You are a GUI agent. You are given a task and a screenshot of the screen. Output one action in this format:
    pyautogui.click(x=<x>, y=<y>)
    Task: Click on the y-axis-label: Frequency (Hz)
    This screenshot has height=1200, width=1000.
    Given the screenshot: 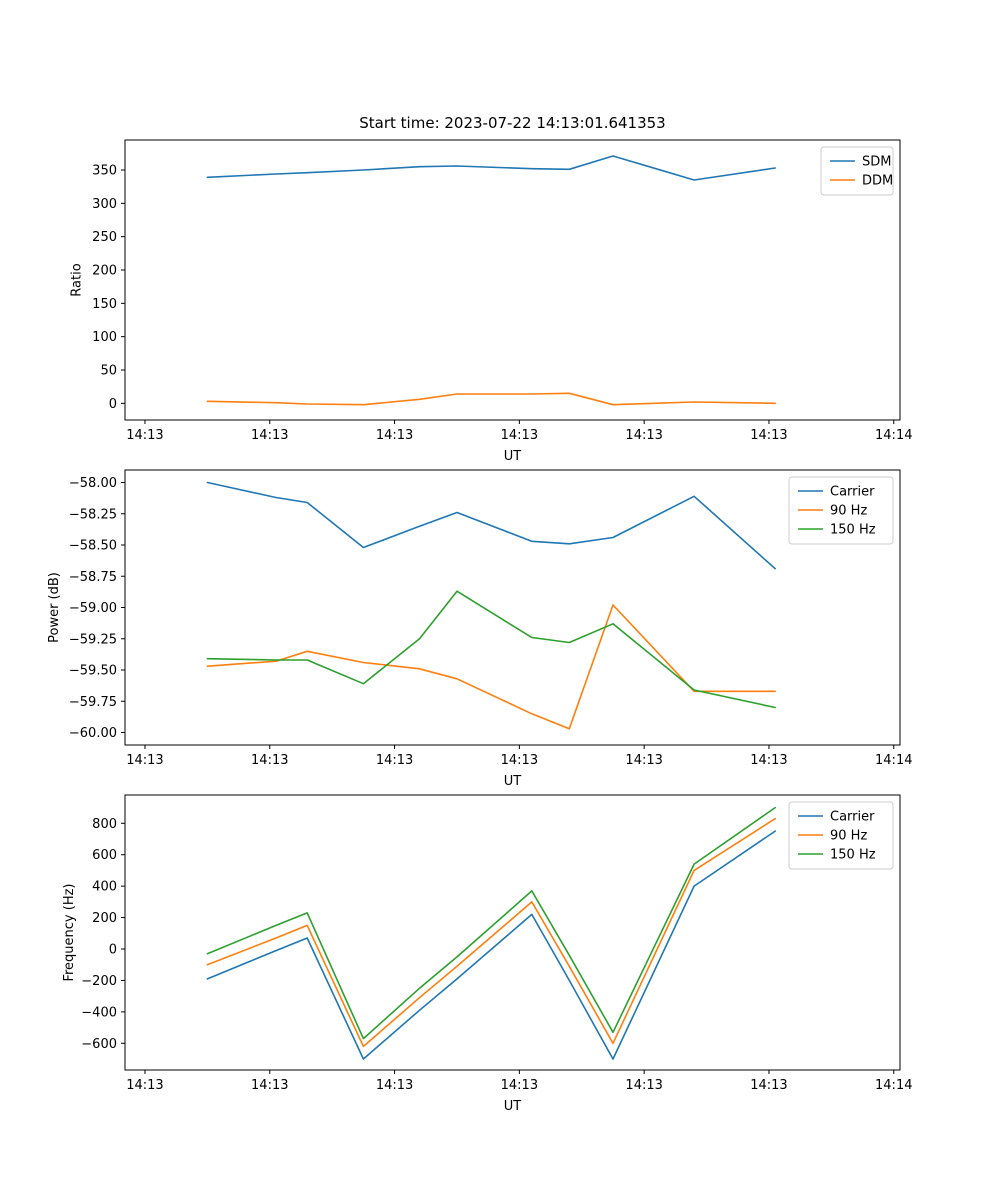 What is the action you would take?
    pyautogui.click(x=69, y=932)
    